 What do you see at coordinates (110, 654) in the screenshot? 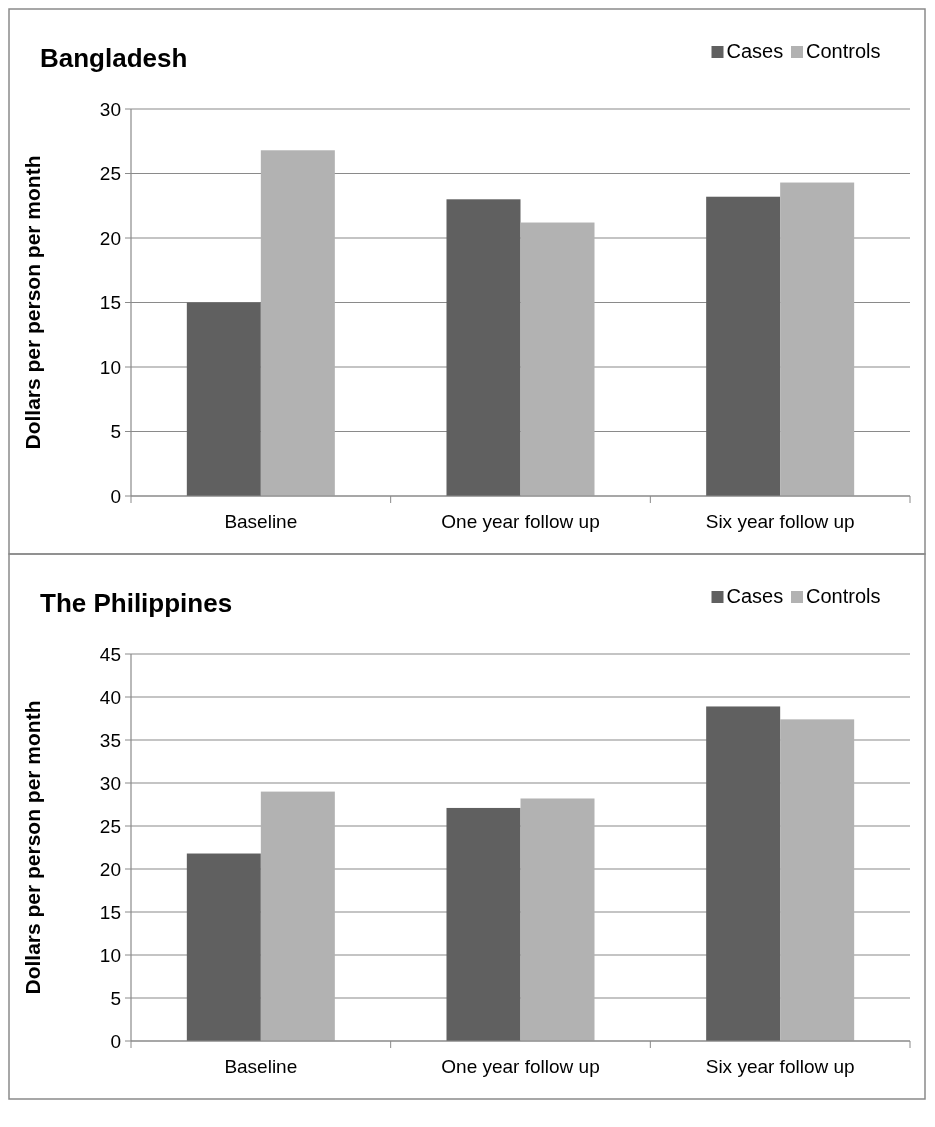
I see `y-tick-label: 45` at bounding box center [110, 654].